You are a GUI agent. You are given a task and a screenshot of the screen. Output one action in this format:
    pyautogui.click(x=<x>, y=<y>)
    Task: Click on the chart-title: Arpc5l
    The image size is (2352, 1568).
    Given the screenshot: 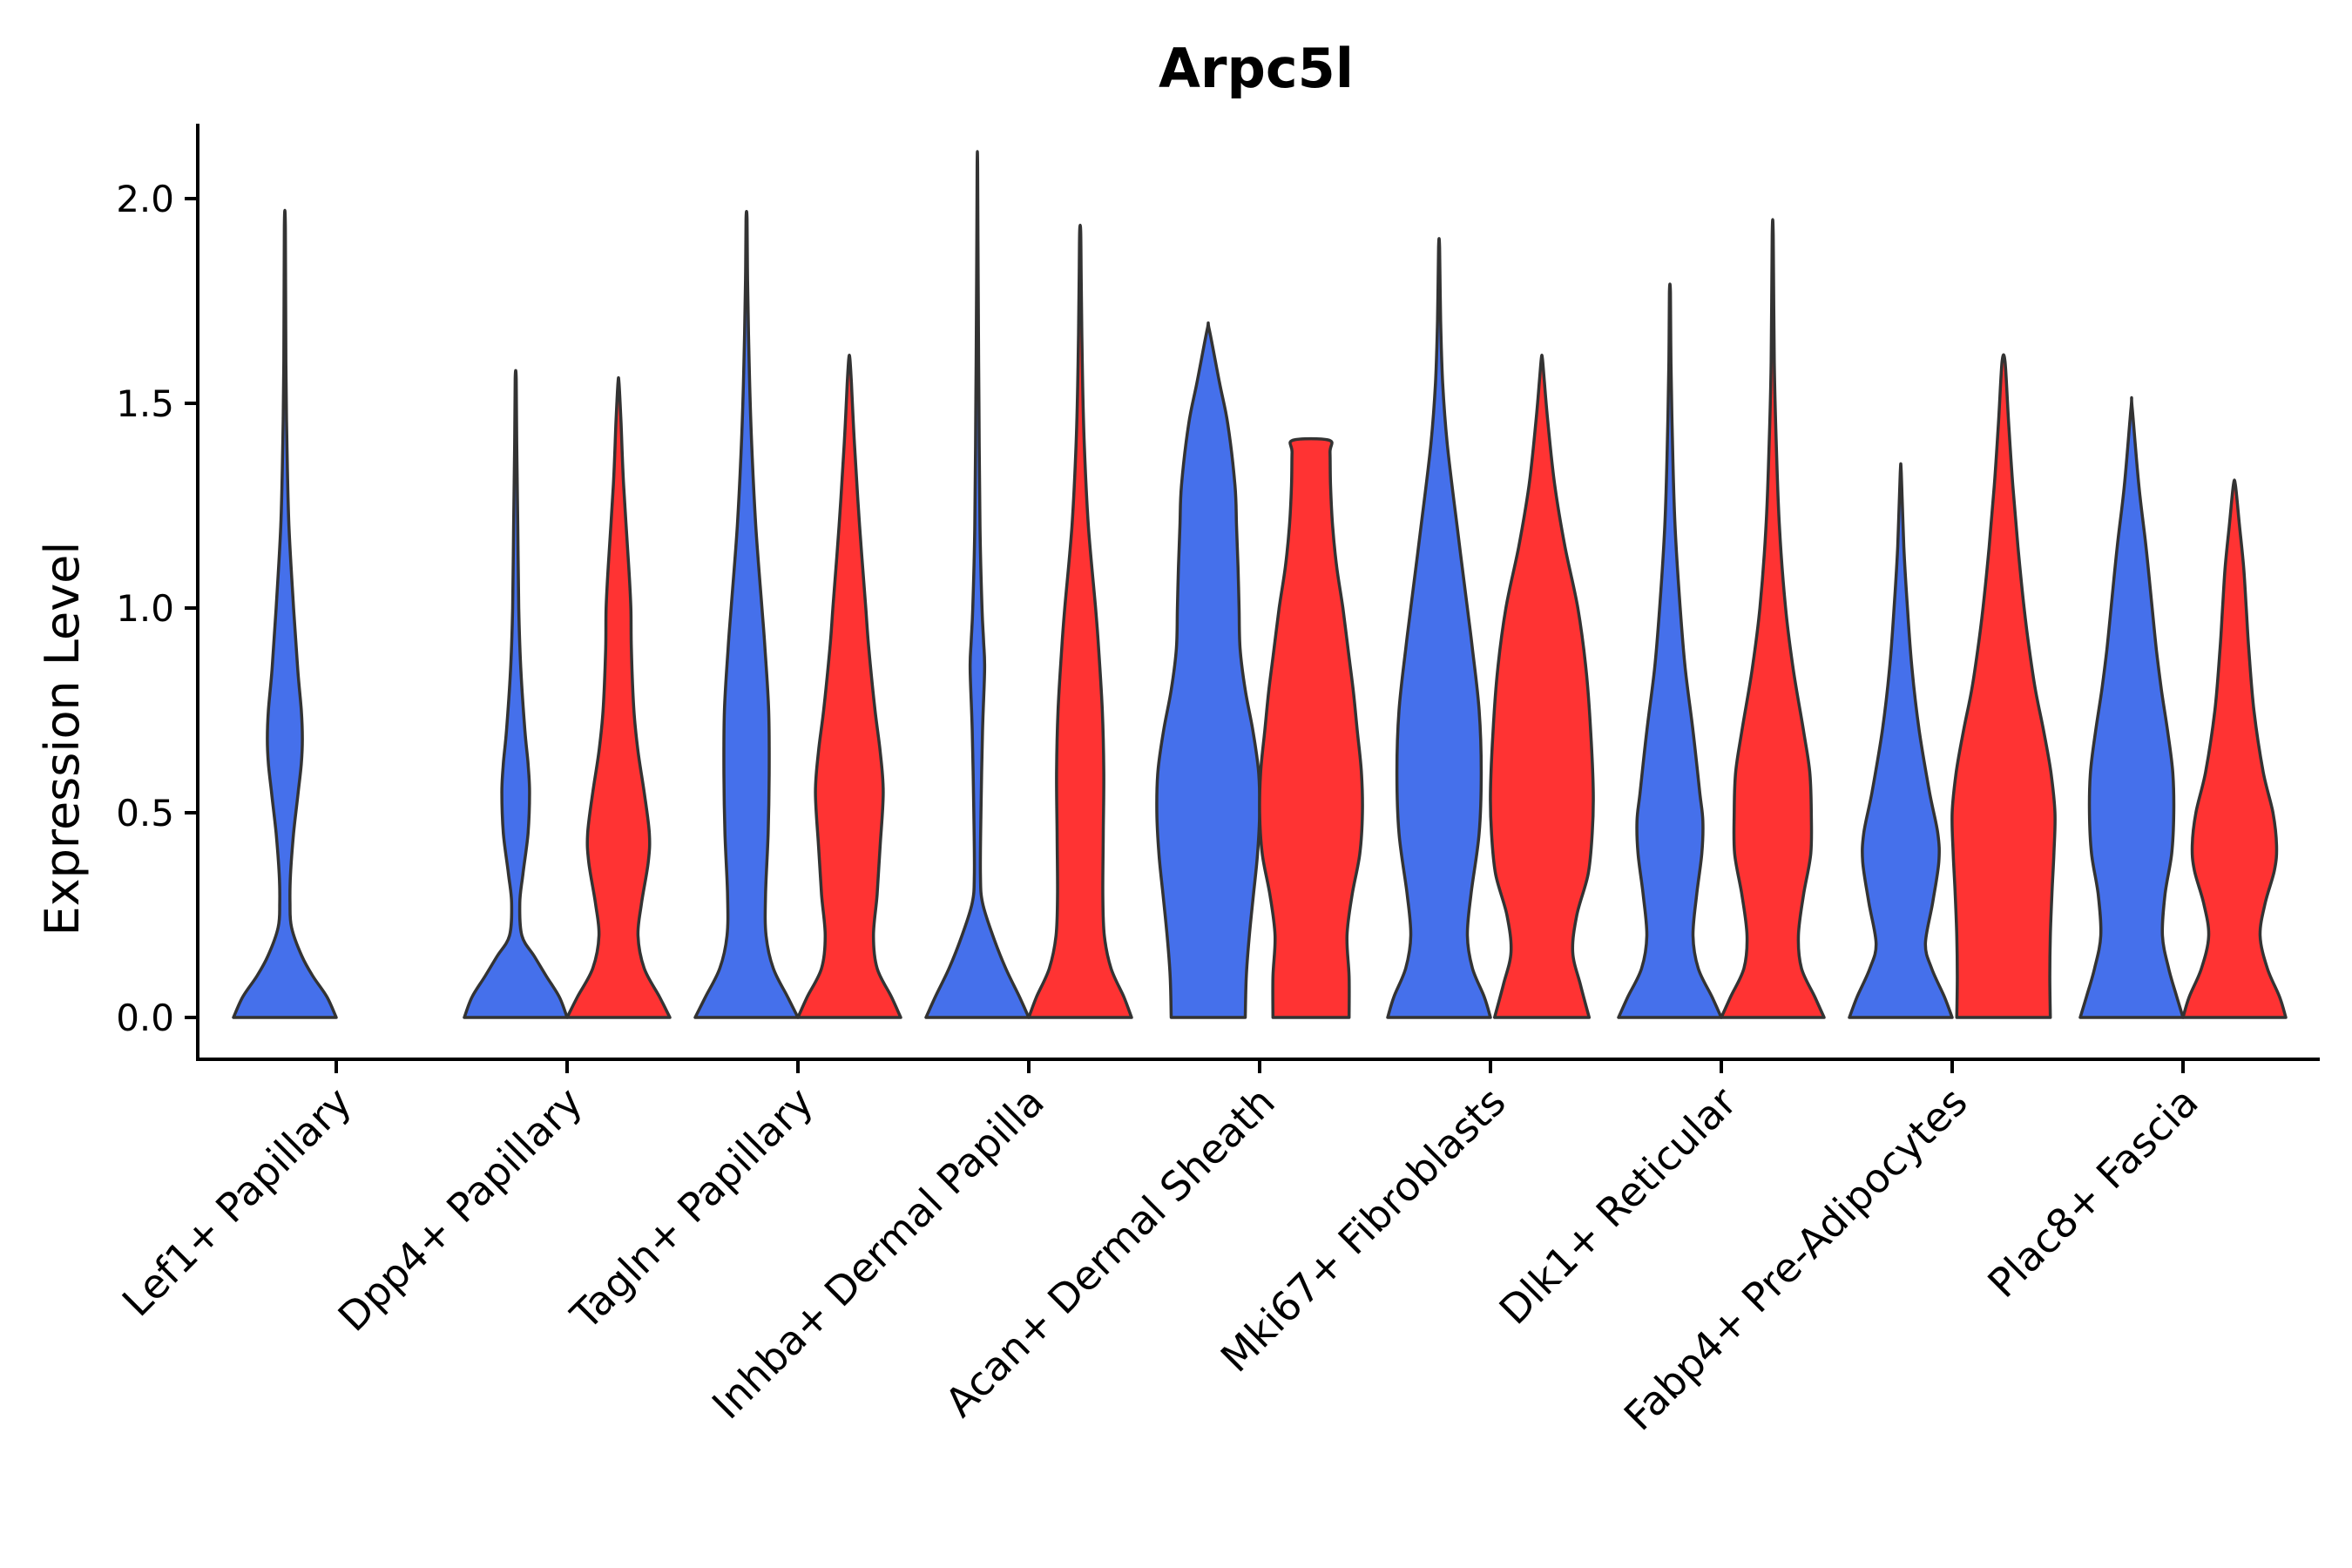 What is the action you would take?
    pyautogui.click(x=1256, y=68)
    